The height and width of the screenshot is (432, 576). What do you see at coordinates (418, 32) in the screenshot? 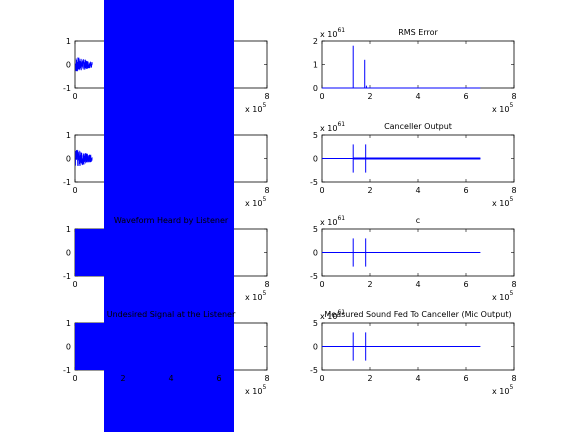
I see `chart-title: RMS Error` at bounding box center [418, 32].